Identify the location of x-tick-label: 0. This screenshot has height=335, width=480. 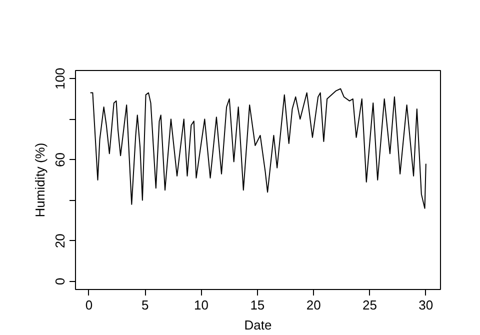
(89, 305).